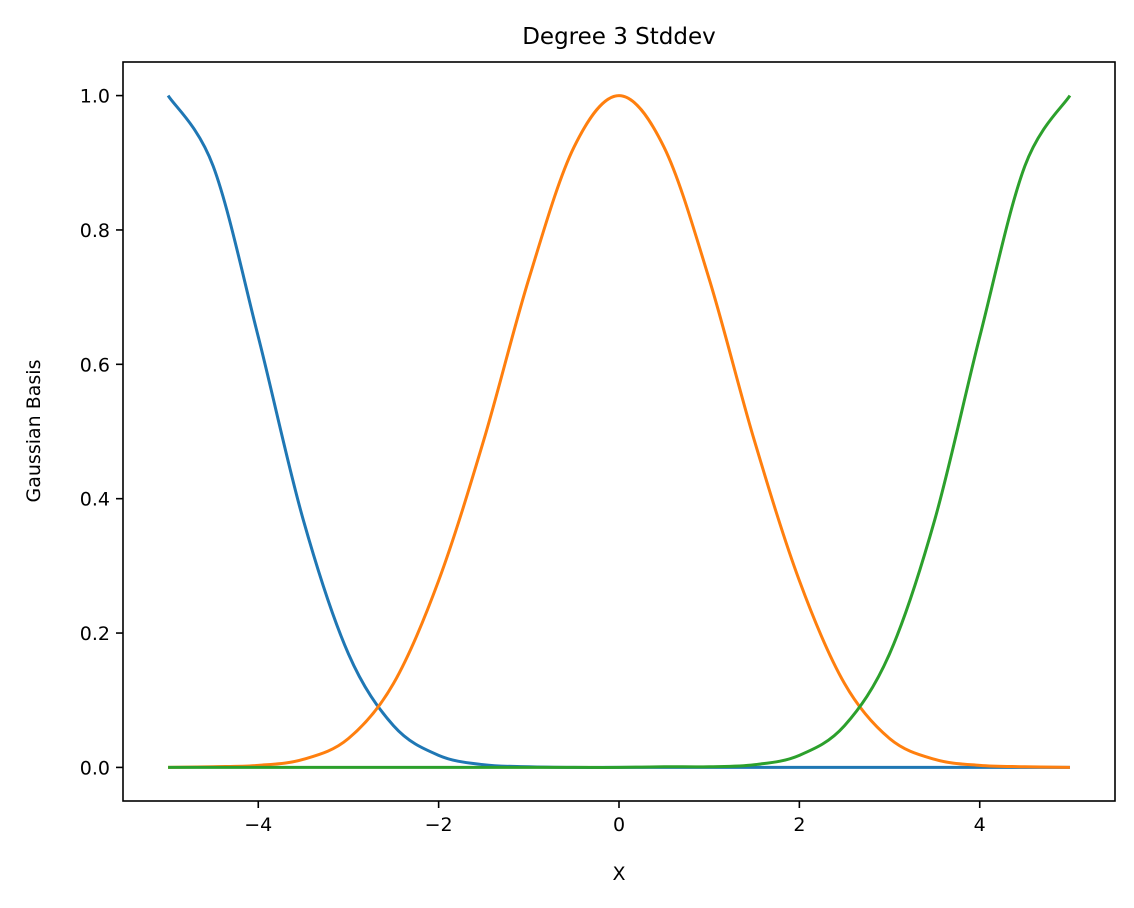  I want to click on x-tick-label: −4, so click(258, 825).